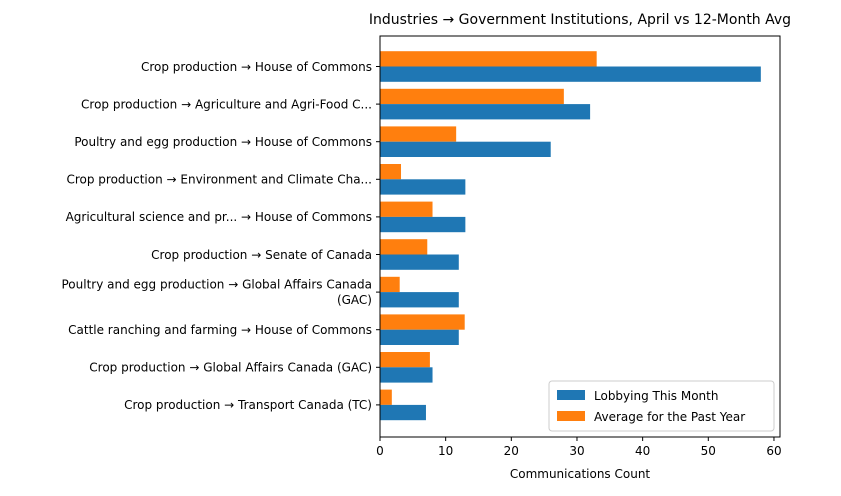 The height and width of the screenshot is (496, 841). Describe the element at coordinates (642, 451) in the screenshot. I see `x-tick-label: 40` at that location.